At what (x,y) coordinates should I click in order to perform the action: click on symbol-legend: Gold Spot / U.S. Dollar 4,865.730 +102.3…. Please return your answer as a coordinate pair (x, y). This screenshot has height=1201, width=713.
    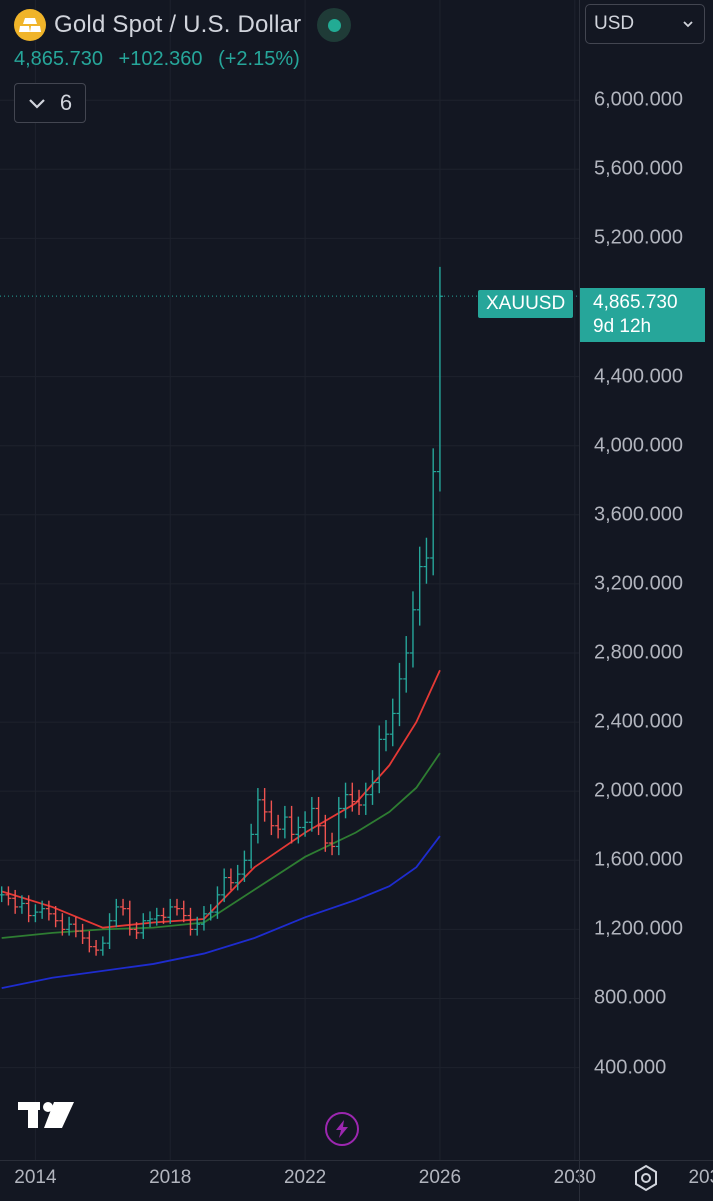
    Looking at the image, I should click on (183, 65).